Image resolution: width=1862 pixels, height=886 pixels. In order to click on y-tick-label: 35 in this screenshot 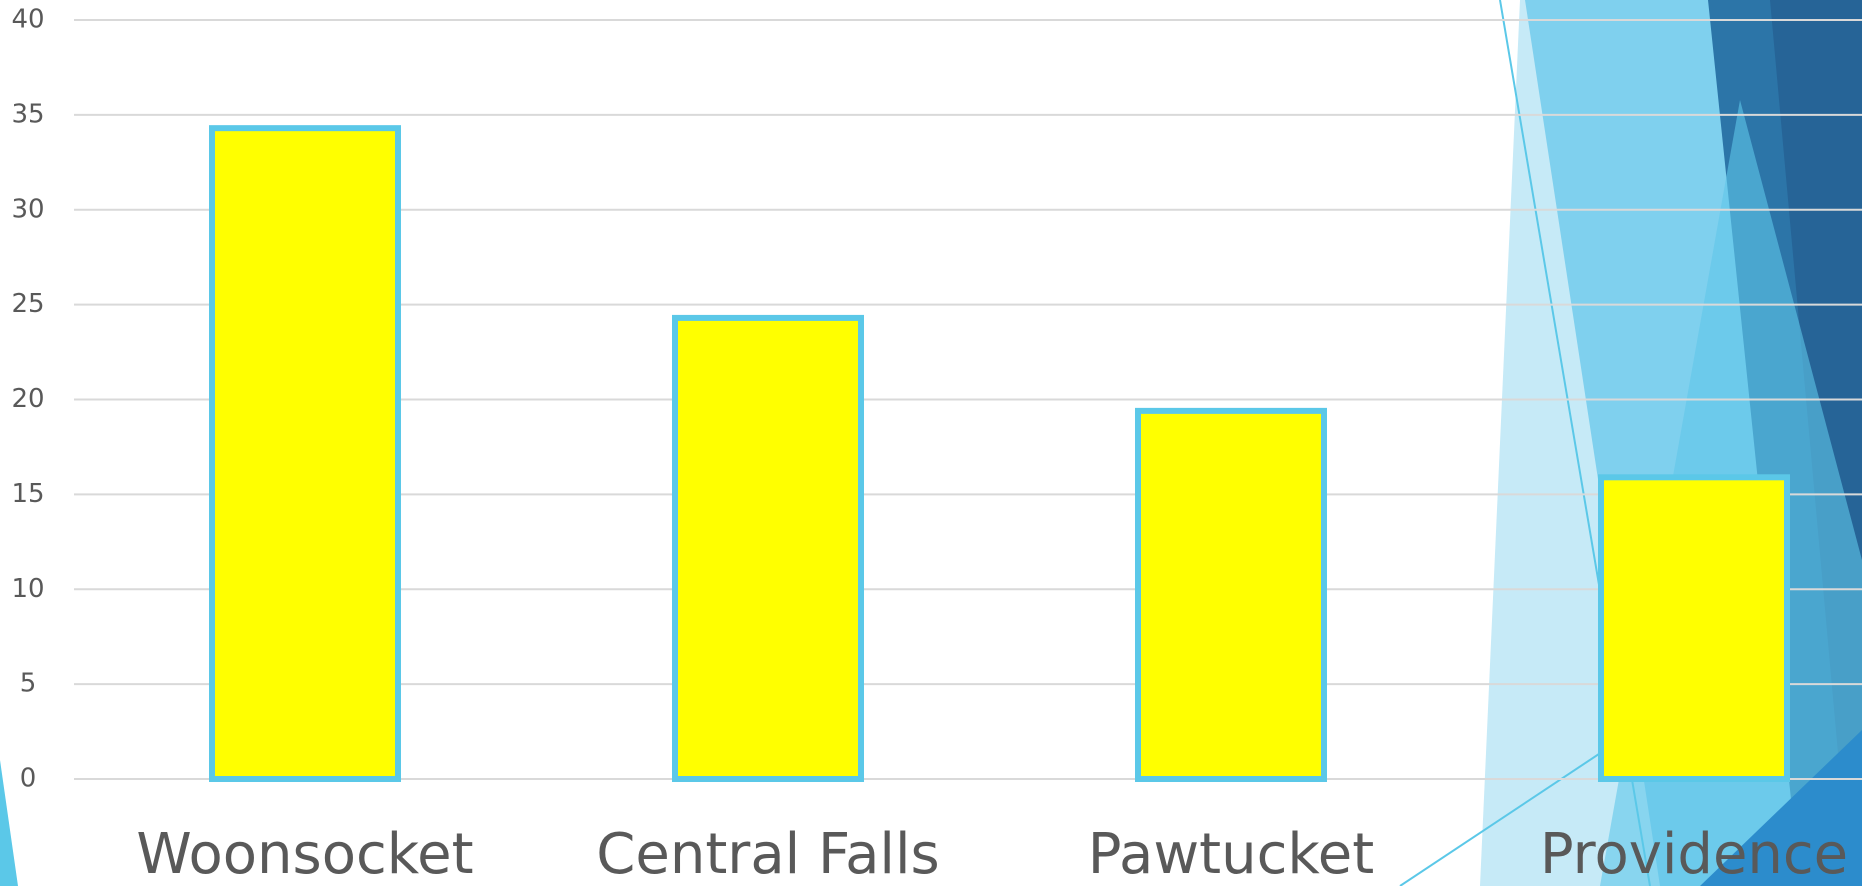, I will do `click(27, 114)`.